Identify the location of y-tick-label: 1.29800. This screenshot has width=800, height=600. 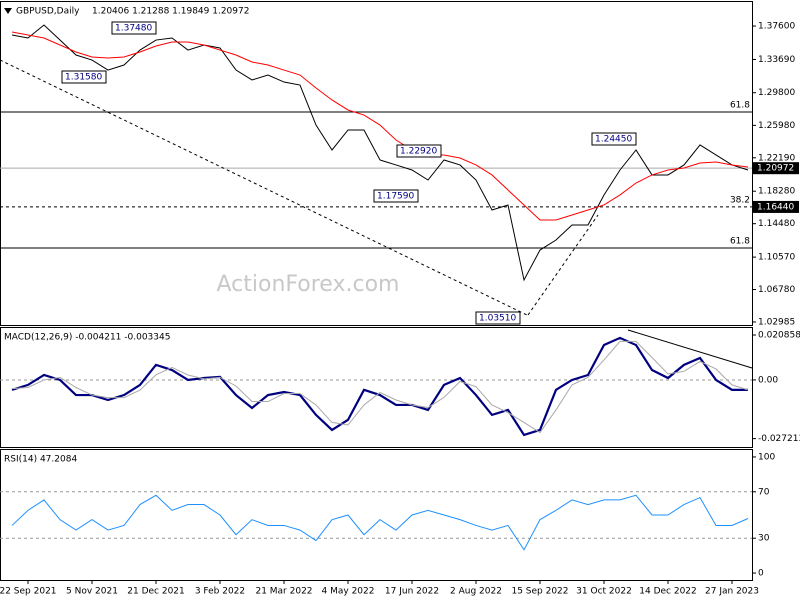
(776, 93).